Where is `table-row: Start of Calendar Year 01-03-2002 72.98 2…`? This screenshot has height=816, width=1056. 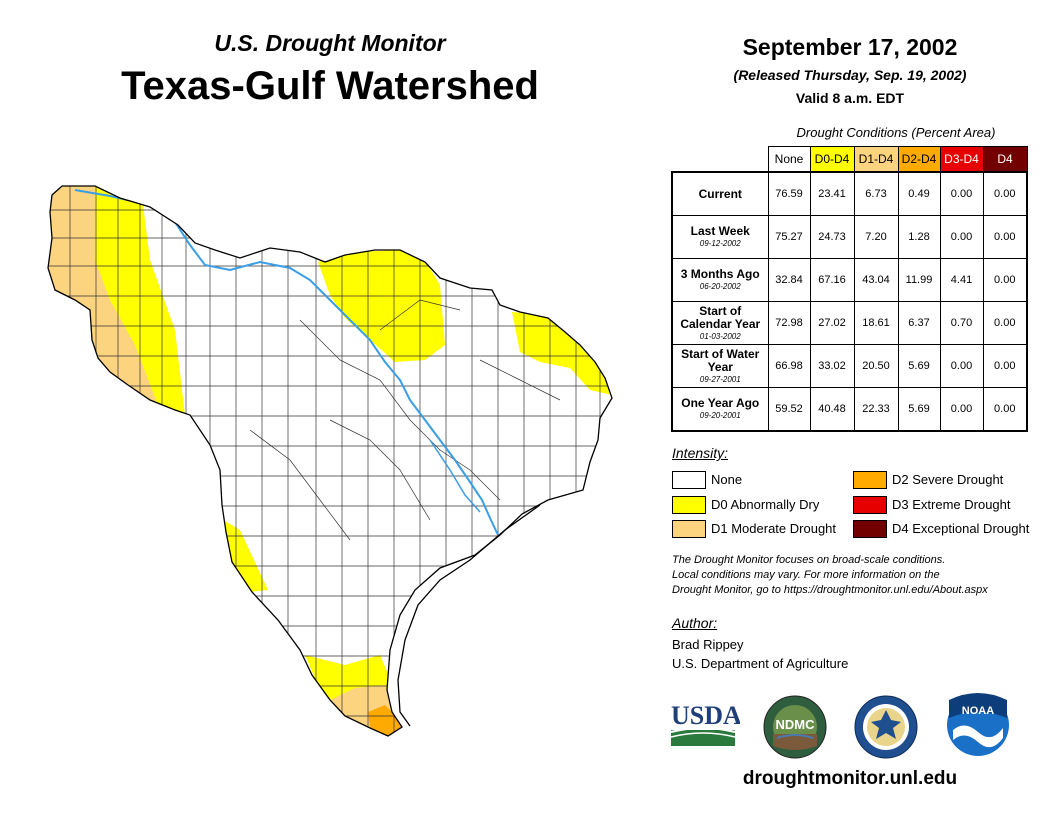 table-row: Start of Calendar Year 01-03-2002 72.98 2… is located at coordinates (849, 323).